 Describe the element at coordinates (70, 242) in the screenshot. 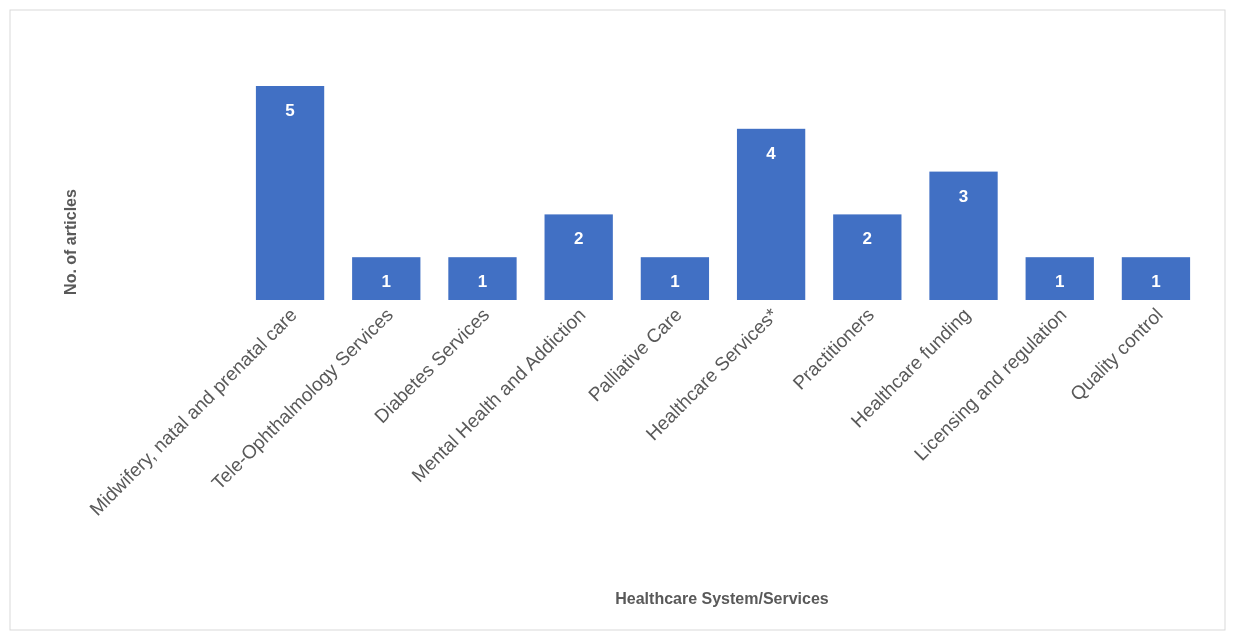

I see `y-axis-title: No. of articles` at that location.